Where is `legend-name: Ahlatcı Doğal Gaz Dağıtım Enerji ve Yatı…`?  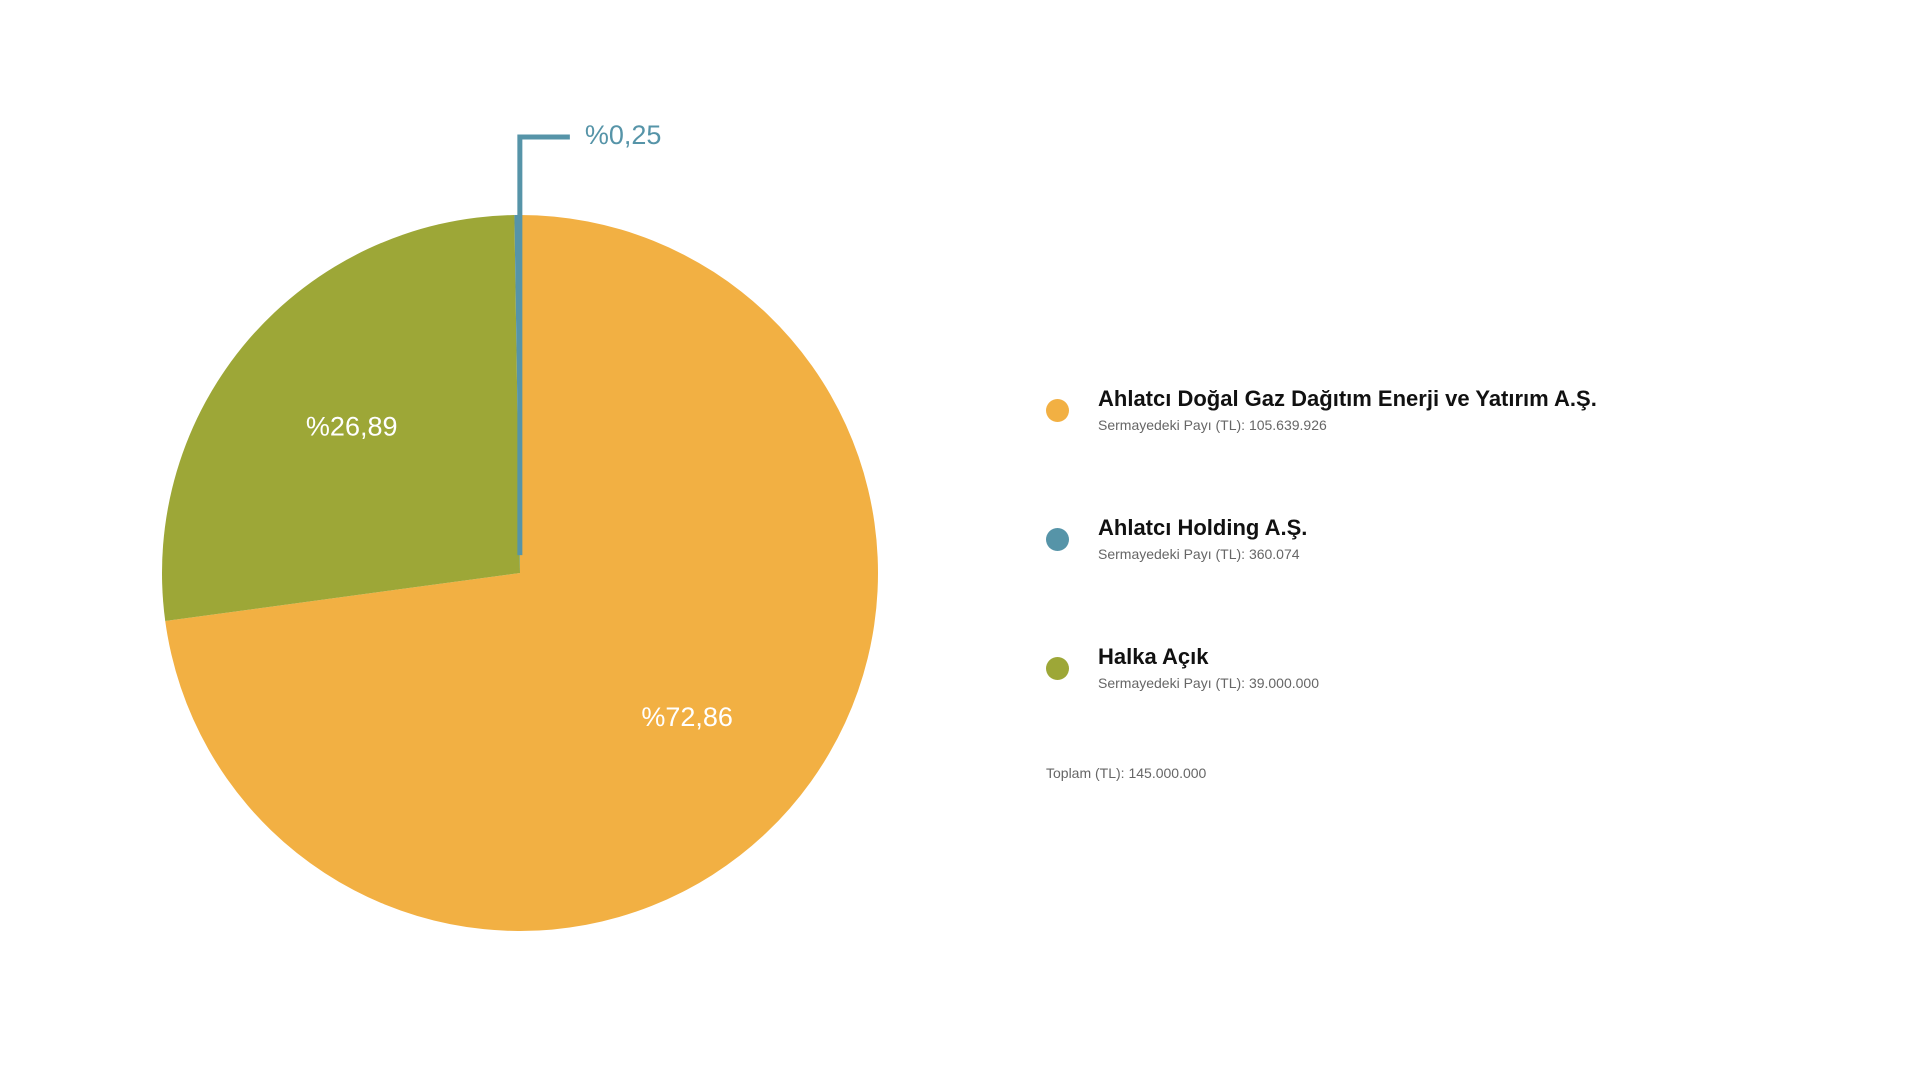
legend-name: Ahlatcı Doğal Gaz Dağıtım Enerji ve Yatı… is located at coordinates (1347, 398).